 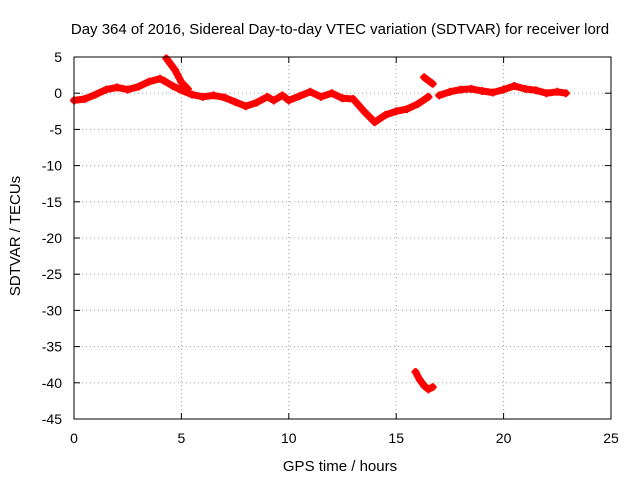 What do you see at coordinates (289, 438) in the screenshot?
I see `x-tick-label: 10` at bounding box center [289, 438].